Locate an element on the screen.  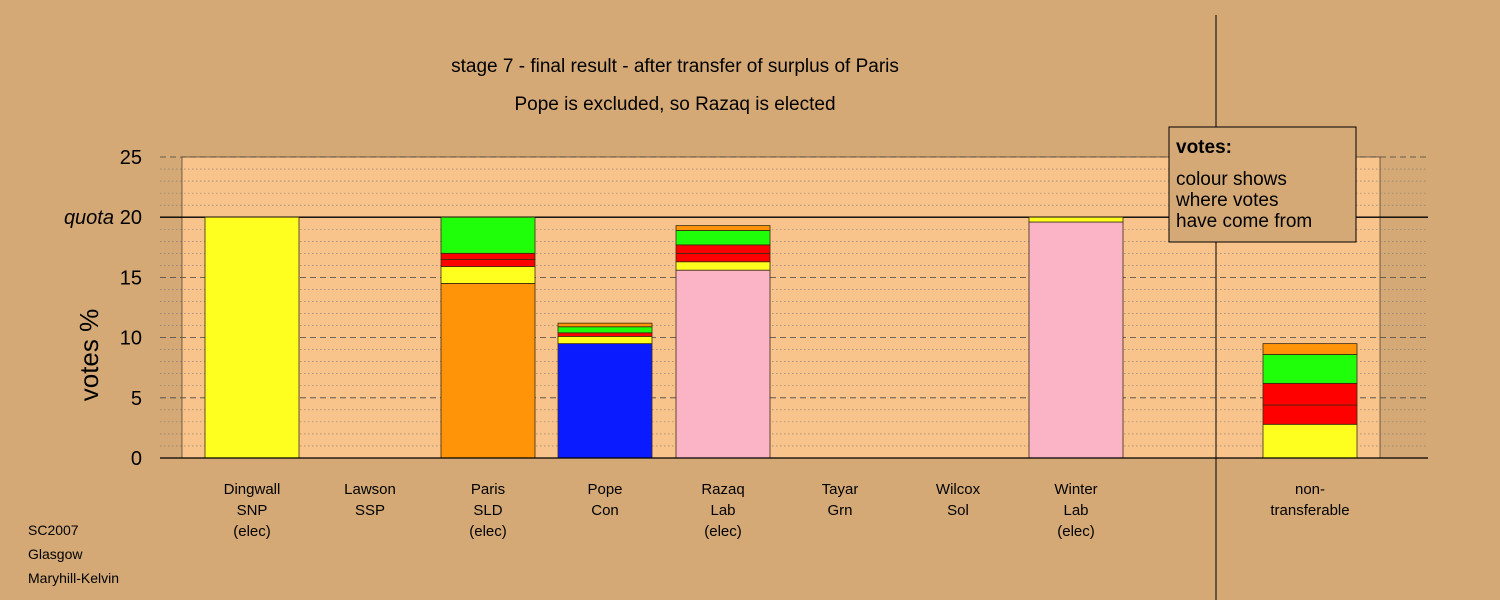
x-tick-label: Sol is located at coordinates (958, 510).